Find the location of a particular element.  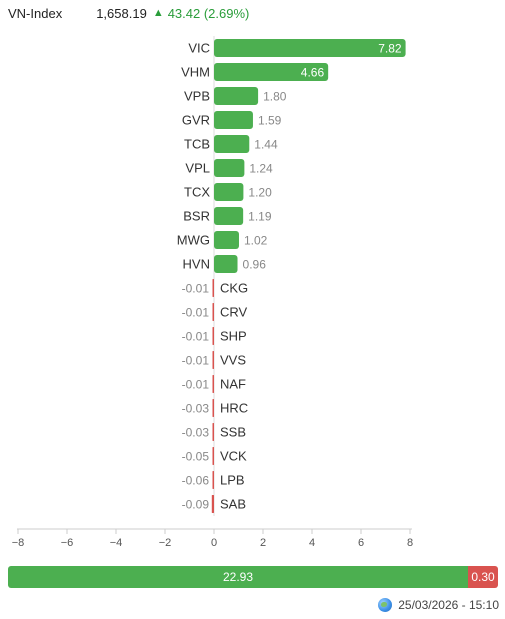

category-label: VIC is located at coordinates (199, 48).